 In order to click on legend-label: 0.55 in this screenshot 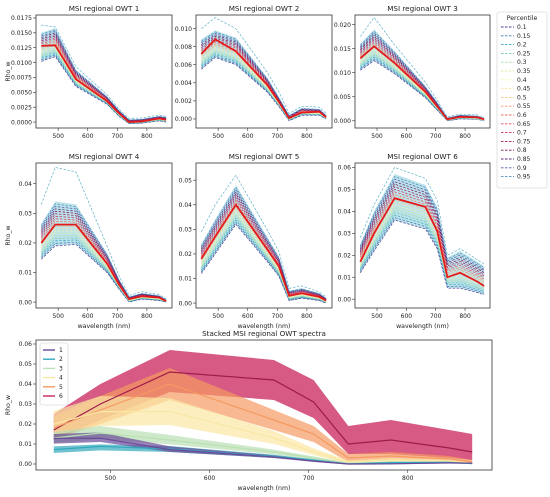, I will do `click(524, 106)`.